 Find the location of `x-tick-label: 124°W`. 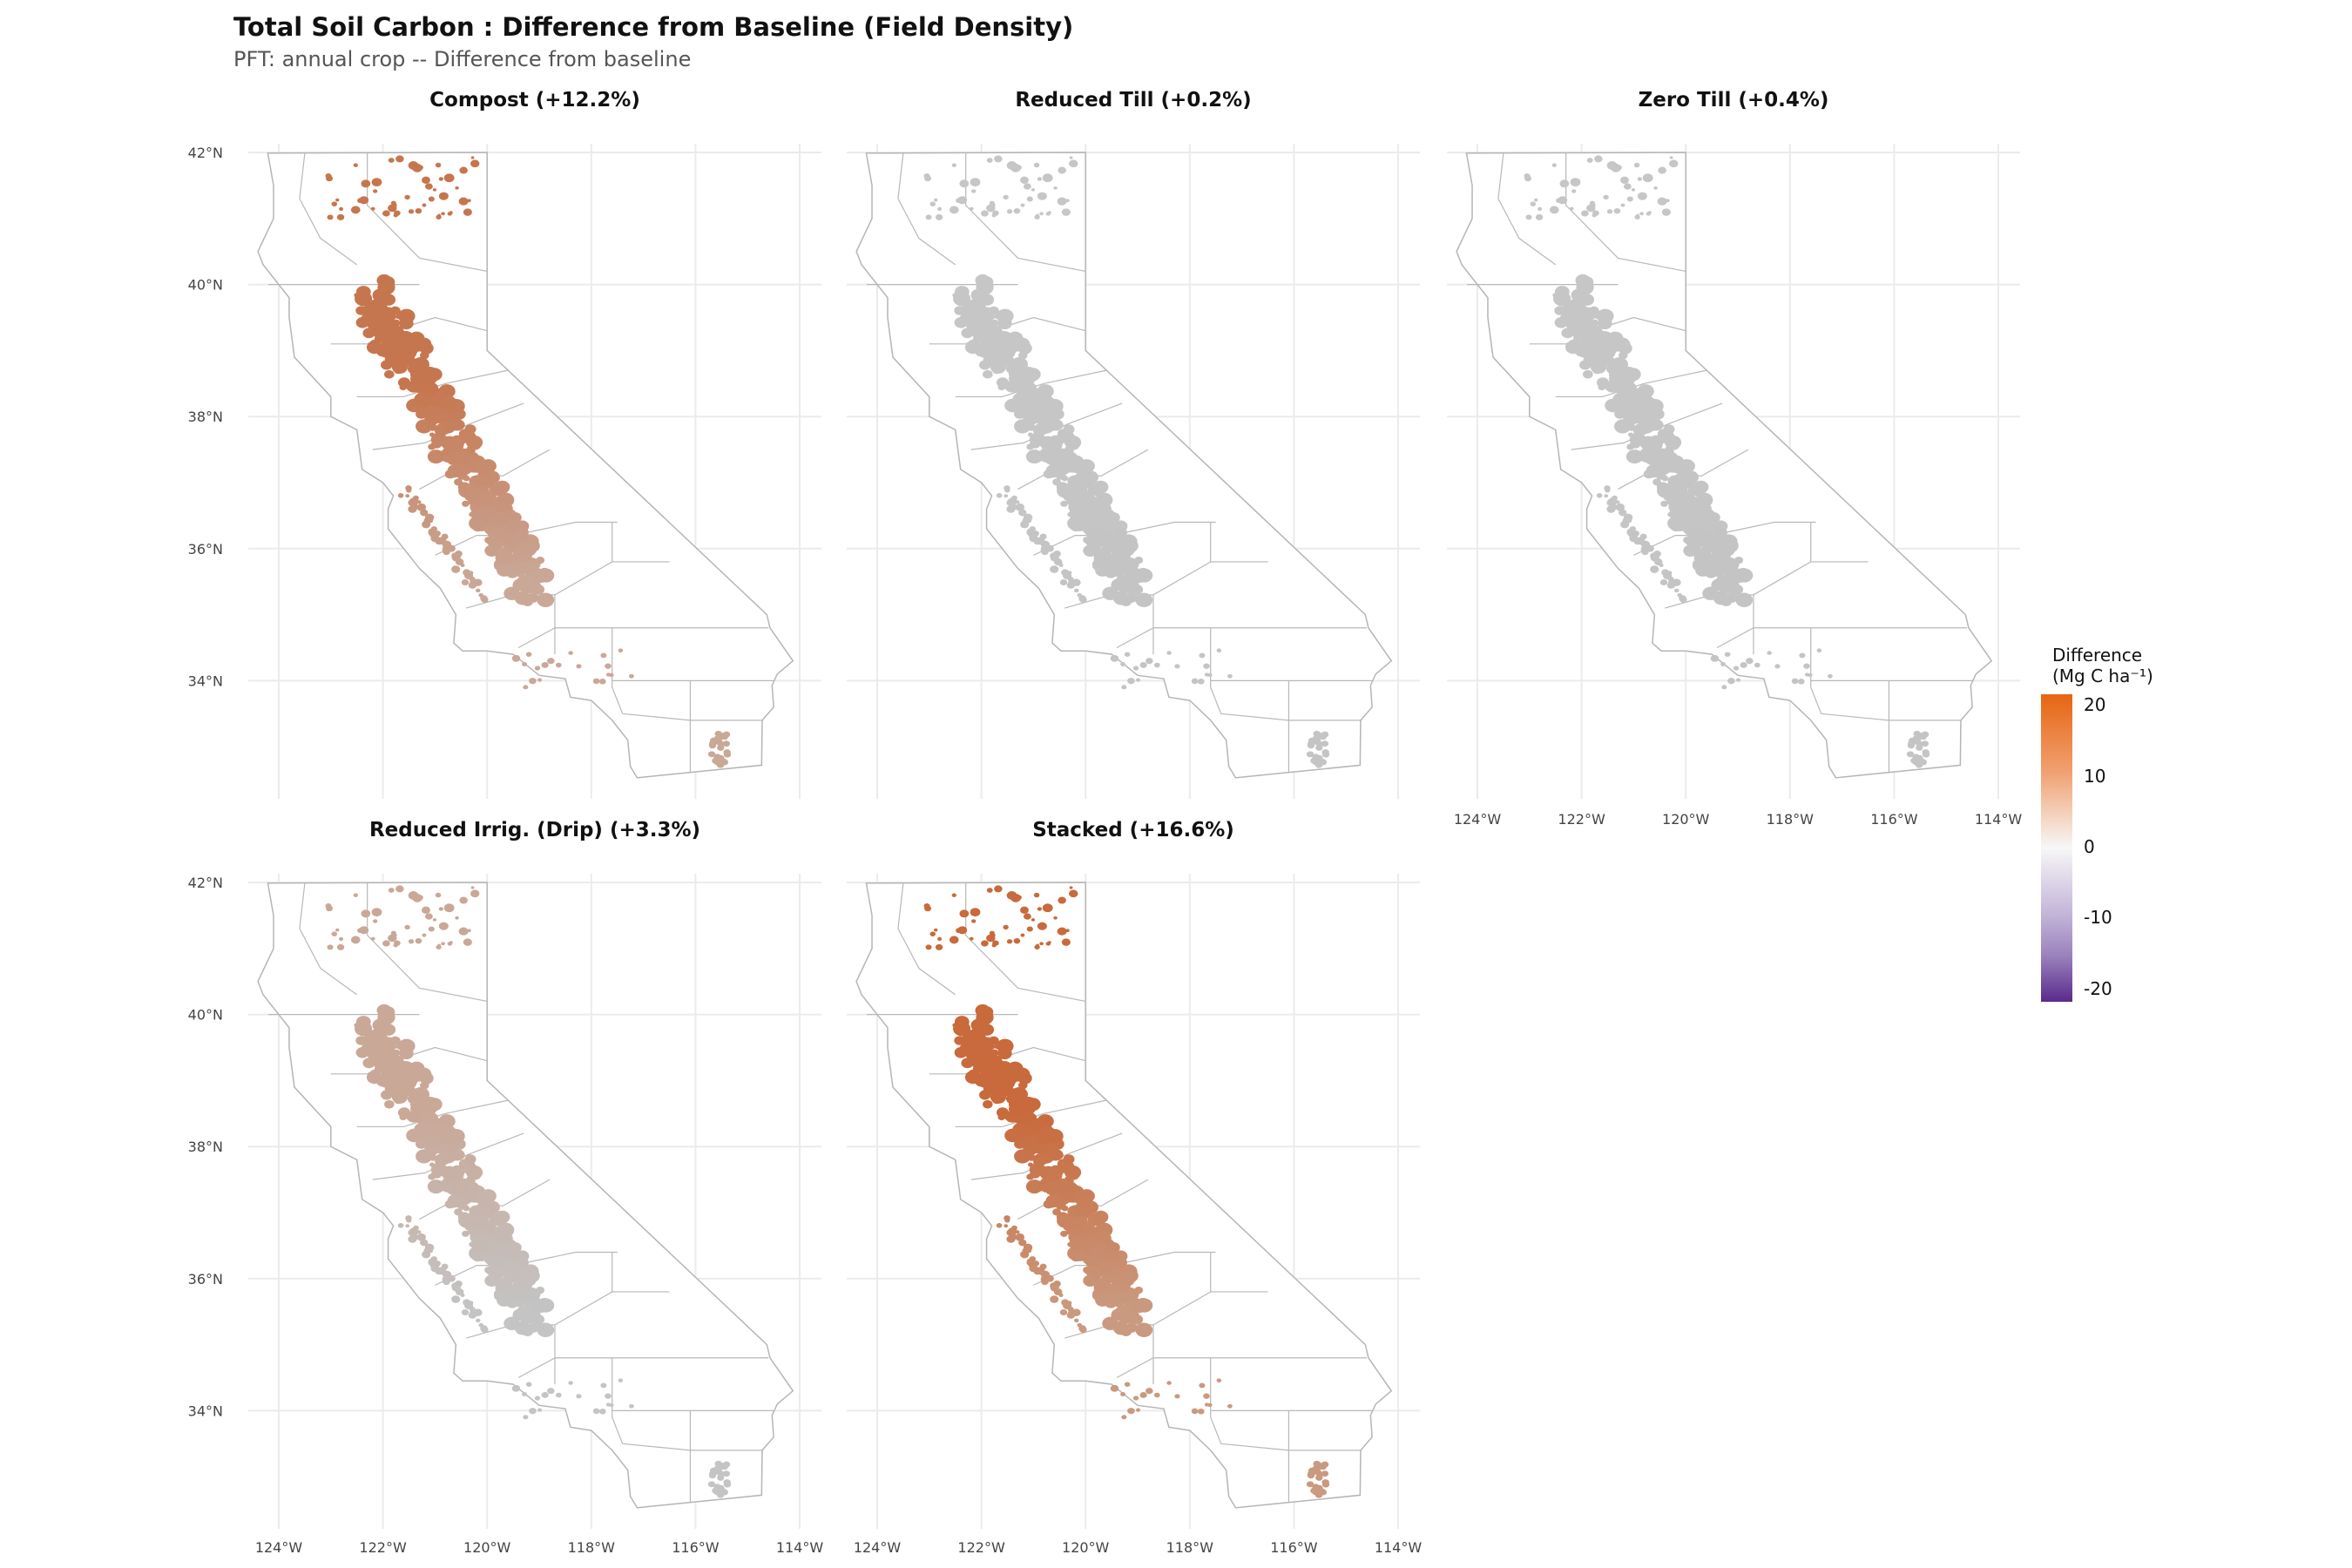

x-tick-label: 124°W is located at coordinates (1478, 820).